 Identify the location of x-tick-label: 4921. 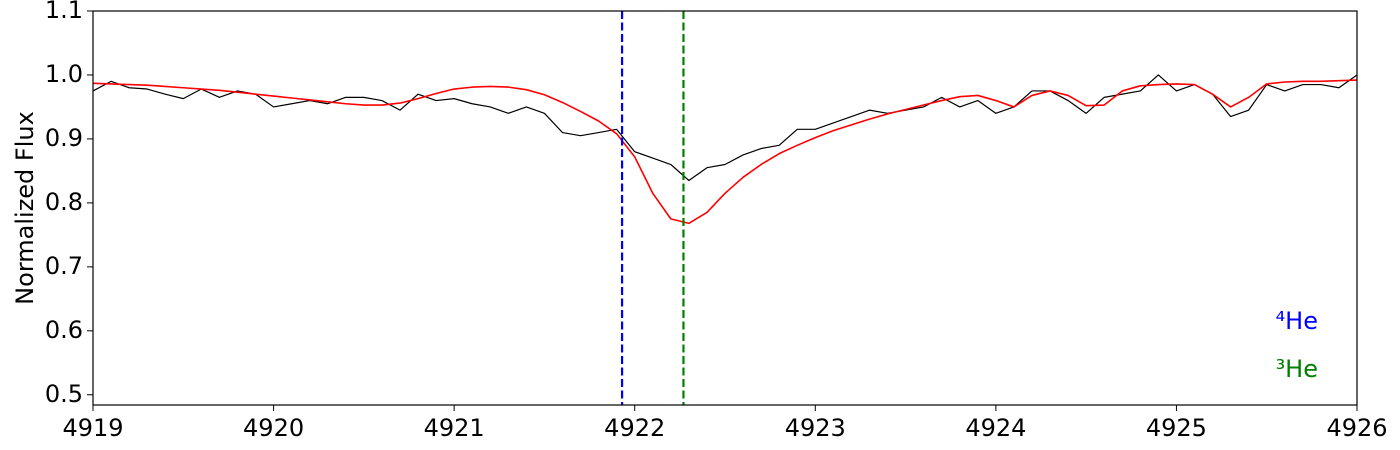
(454, 428).